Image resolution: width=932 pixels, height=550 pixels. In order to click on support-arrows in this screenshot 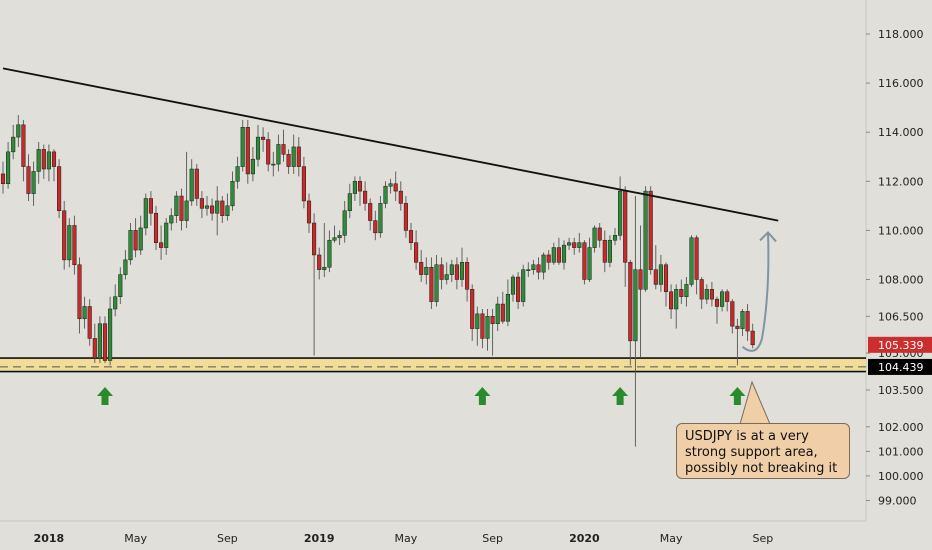, I will do `click(421, 396)`.